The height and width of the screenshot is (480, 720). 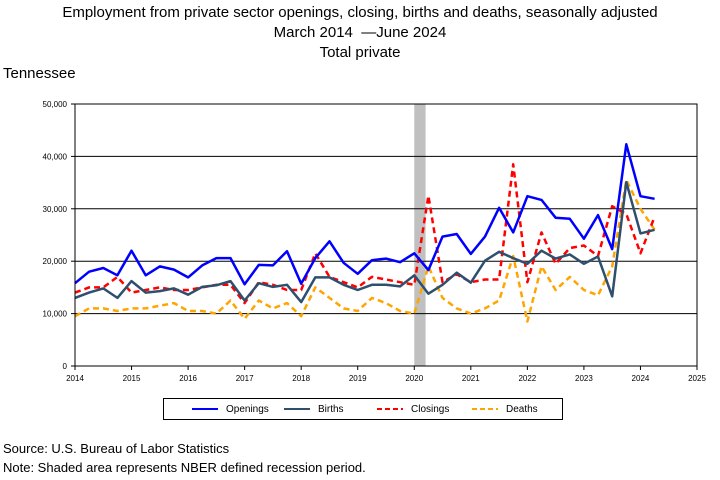 What do you see at coordinates (641, 378) in the screenshot?
I see `x-tick-label: 2024` at bounding box center [641, 378].